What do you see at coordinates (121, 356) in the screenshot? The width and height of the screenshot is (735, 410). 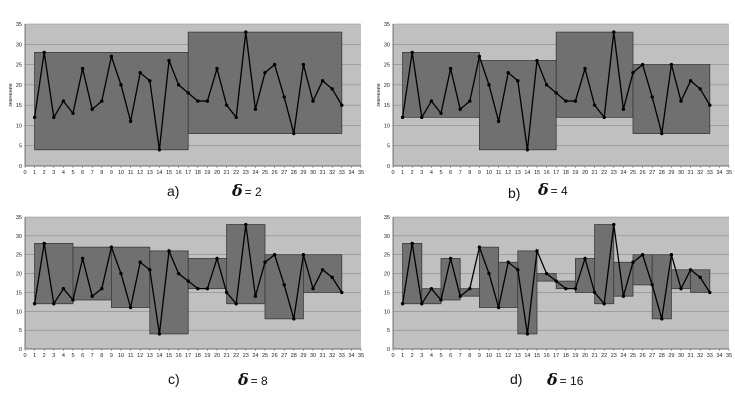 I see `x-tick-label: 10` at bounding box center [121, 356].